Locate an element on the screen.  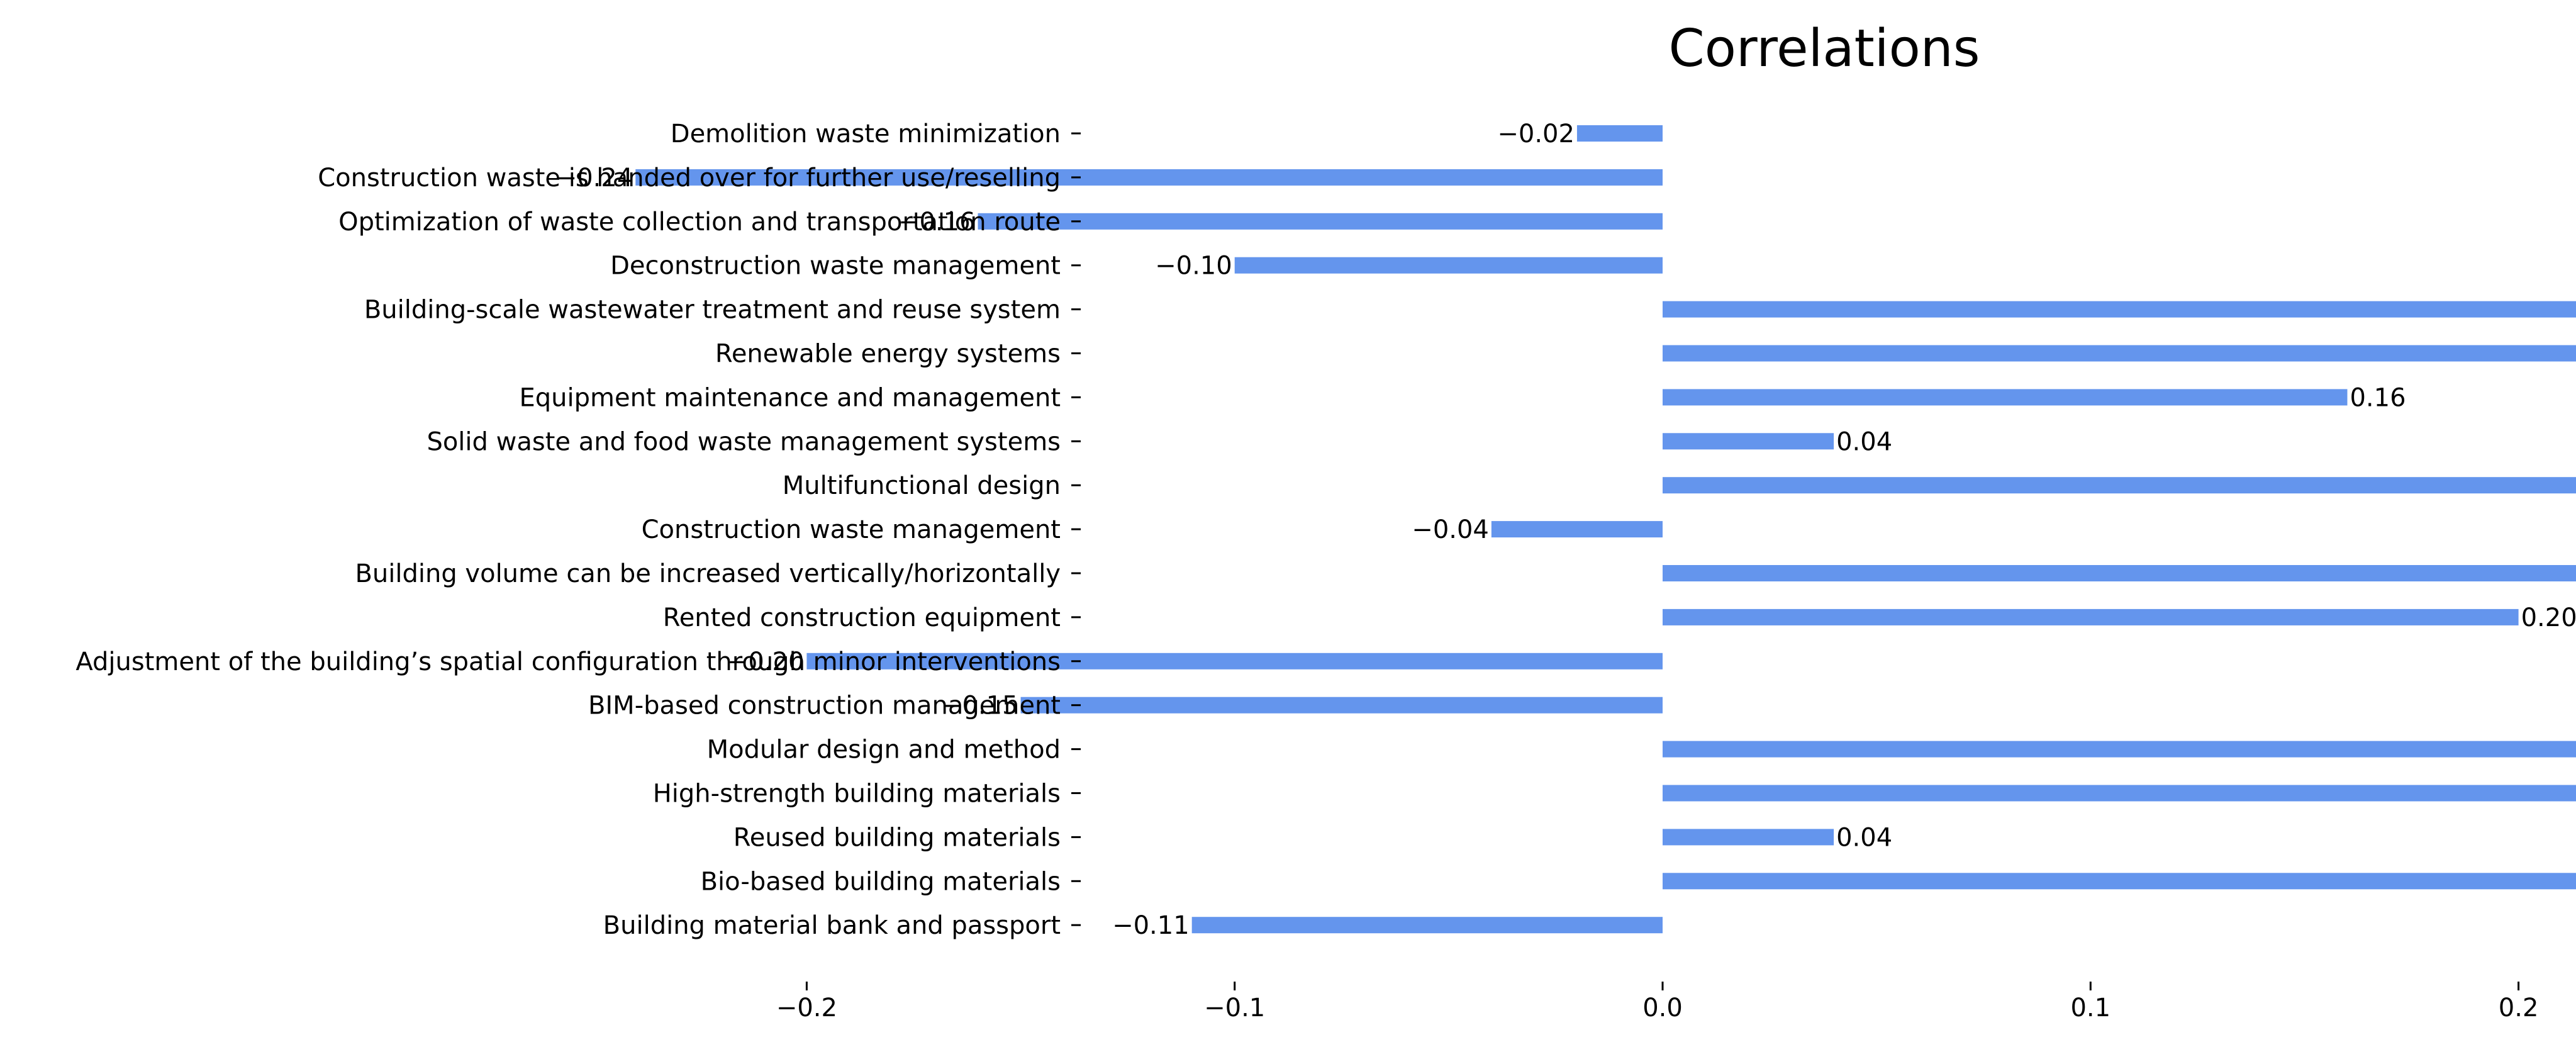
x-axis-ticks: −0.2−0.10.00.10.20.30.4 is located at coordinates (1657, 1002).